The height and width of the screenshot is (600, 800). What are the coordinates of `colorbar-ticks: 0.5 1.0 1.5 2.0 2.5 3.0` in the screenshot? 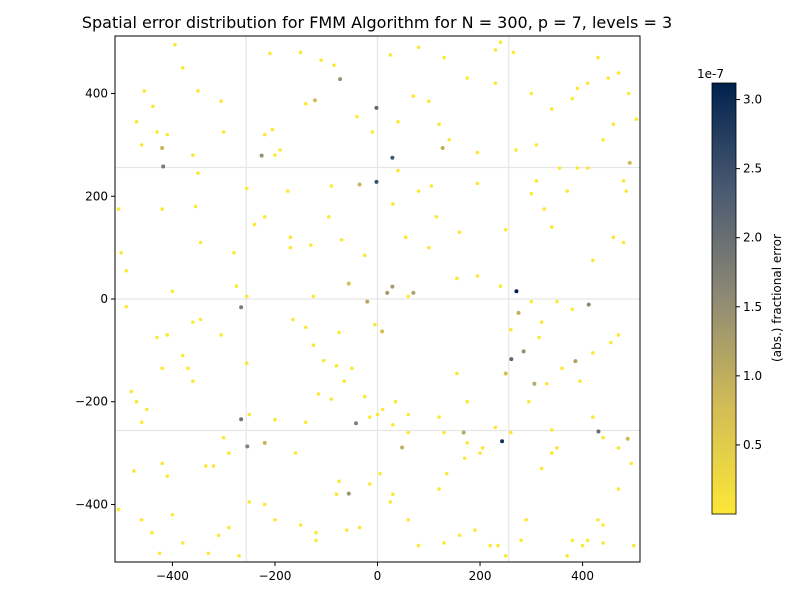 It's located at (749, 272).